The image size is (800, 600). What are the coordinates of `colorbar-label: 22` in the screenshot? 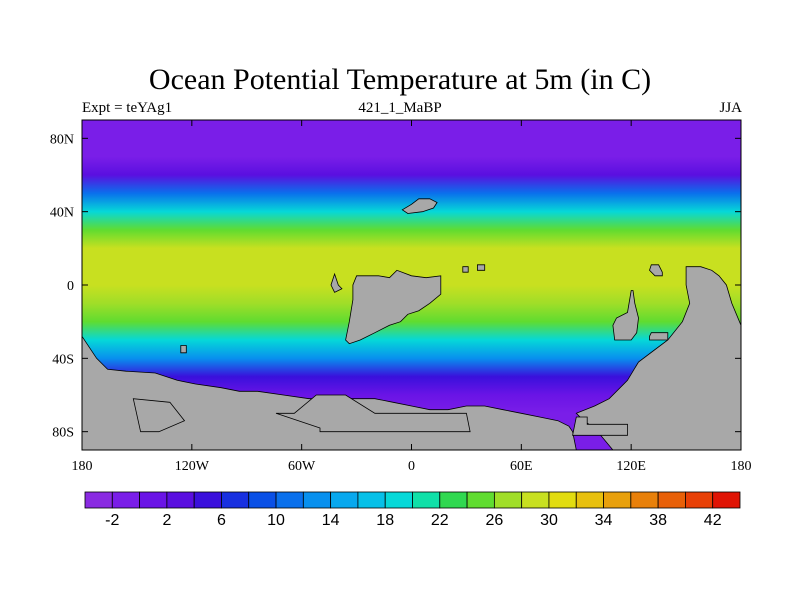 It's located at (440, 520).